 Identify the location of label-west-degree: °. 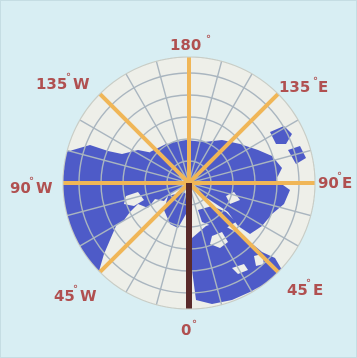
(31, 181).